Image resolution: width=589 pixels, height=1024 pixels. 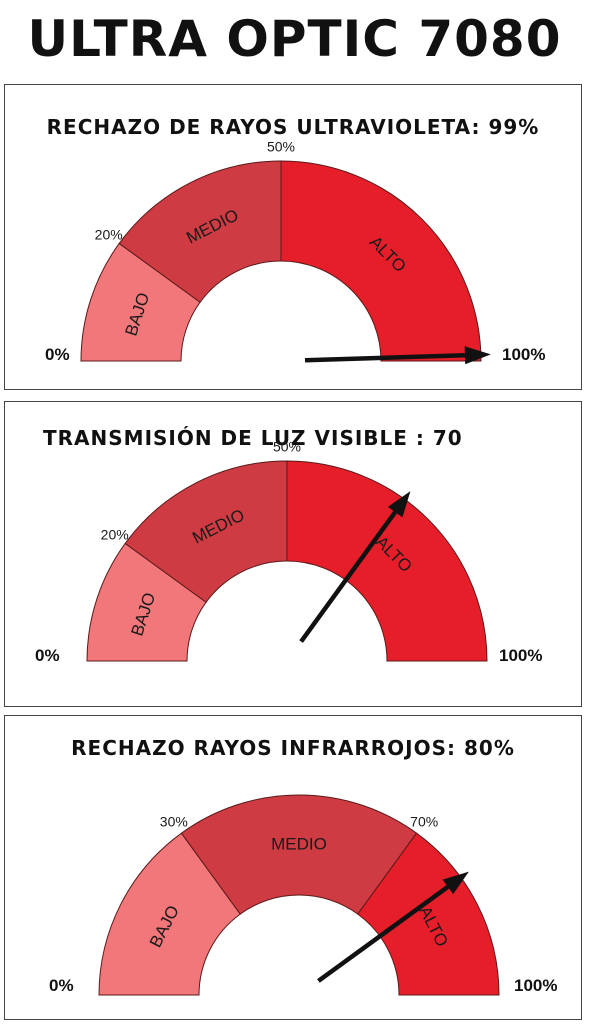 What do you see at coordinates (293, 748) in the screenshot?
I see `infrared-panel-title: RECHAZO RAYOS INFRARROJOS: 80%` at bounding box center [293, 748].